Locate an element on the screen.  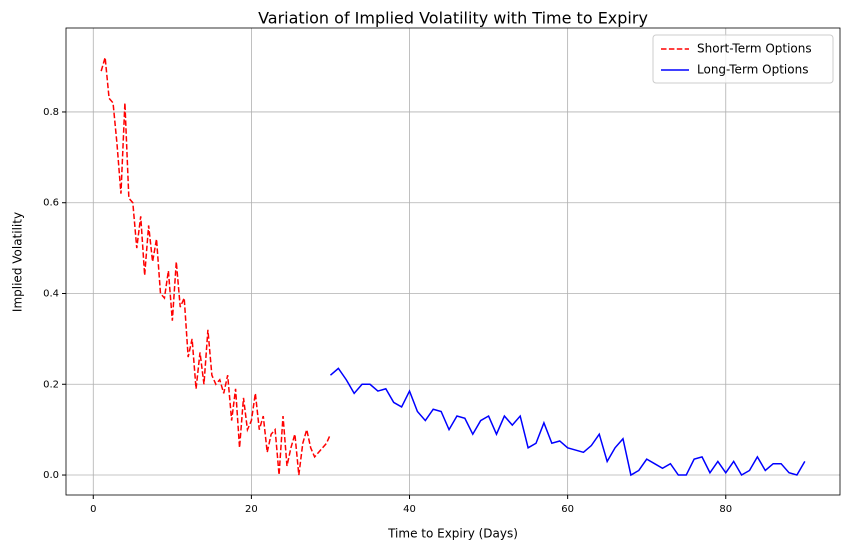
y-axis-label: Implied Volatility is located at coordinates (18, 262).